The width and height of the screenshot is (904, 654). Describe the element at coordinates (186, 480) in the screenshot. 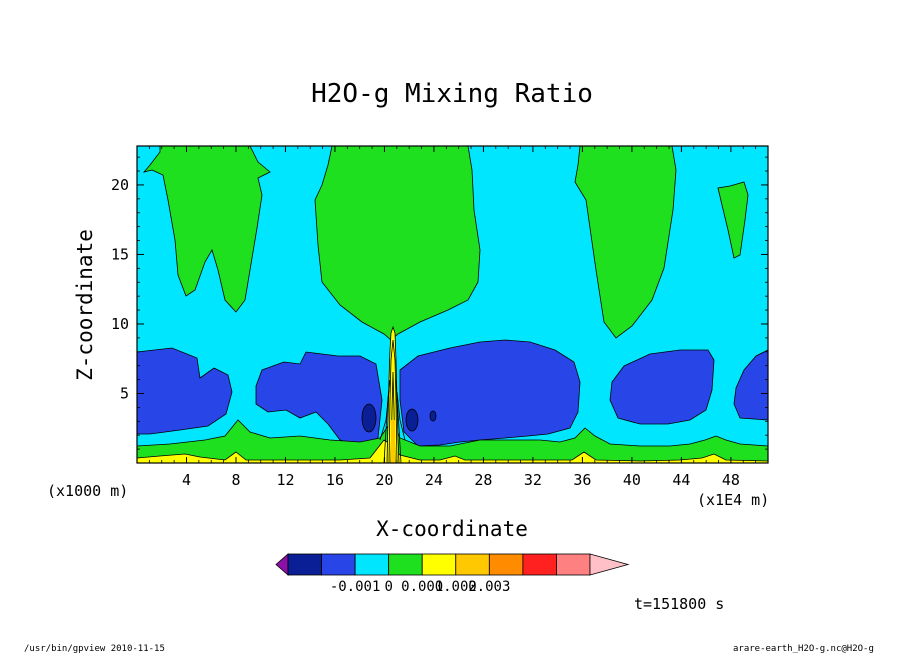

I see `x-tick-label: 4` at that location.